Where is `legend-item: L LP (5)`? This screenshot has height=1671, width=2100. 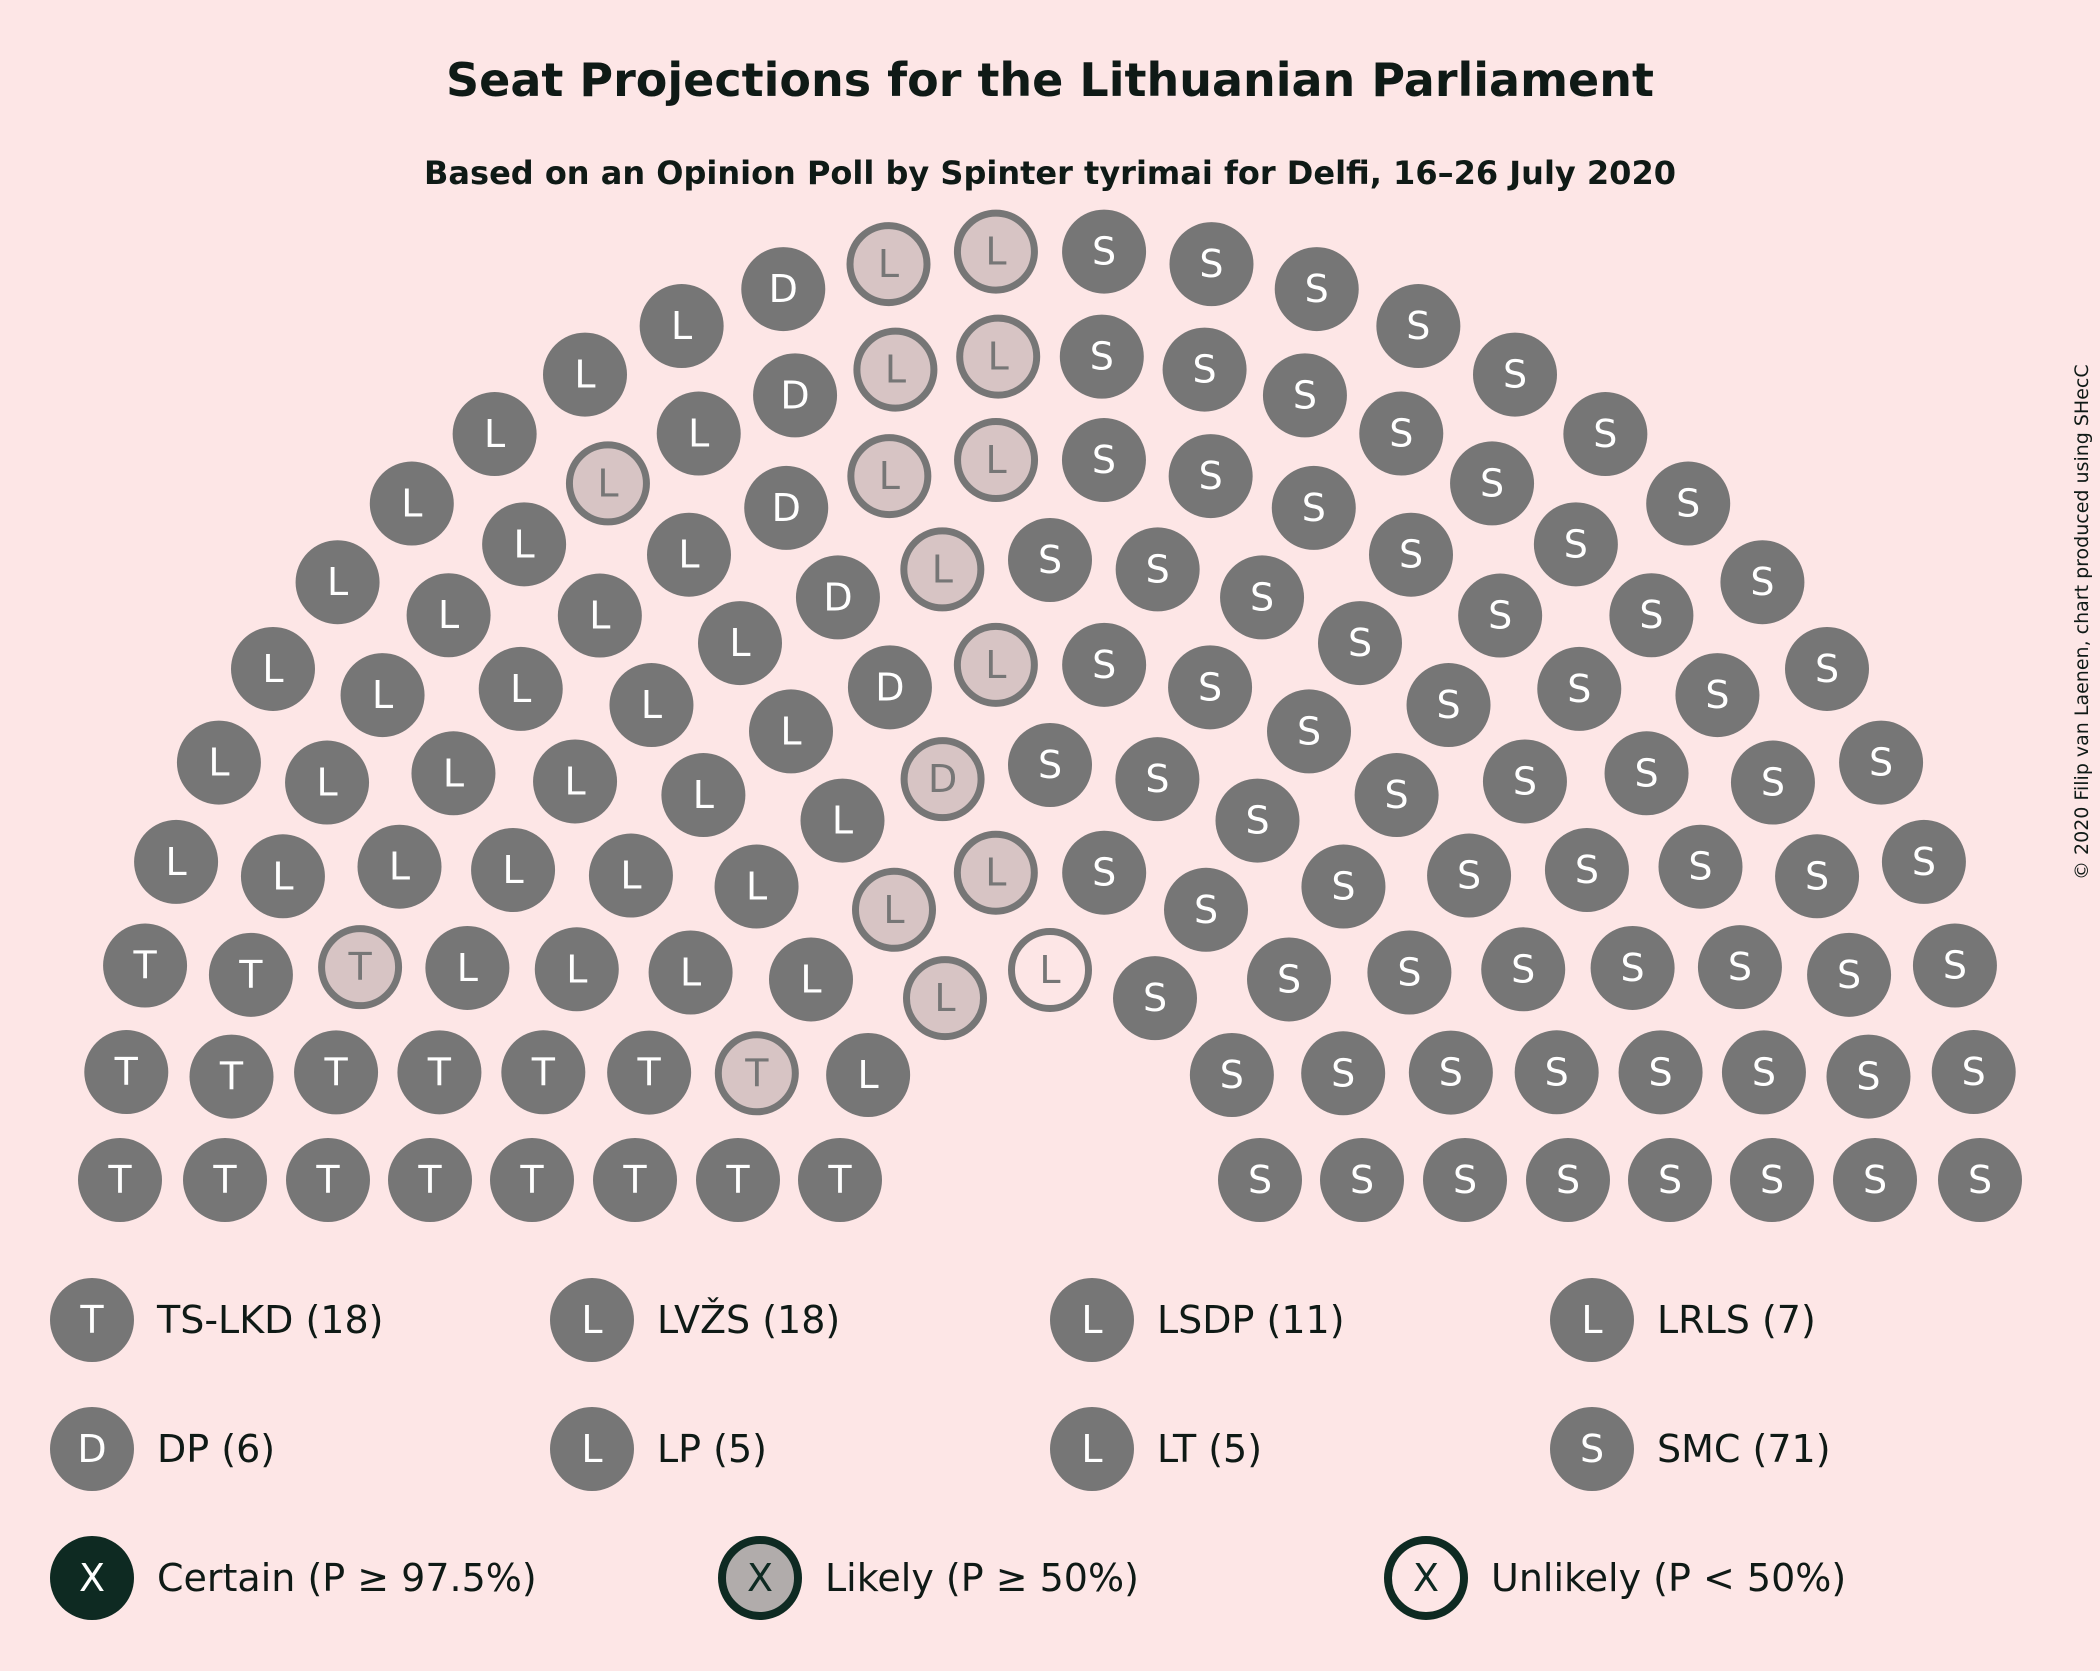
legend-item: L LP (5) is located at coordinates (658, 1449).